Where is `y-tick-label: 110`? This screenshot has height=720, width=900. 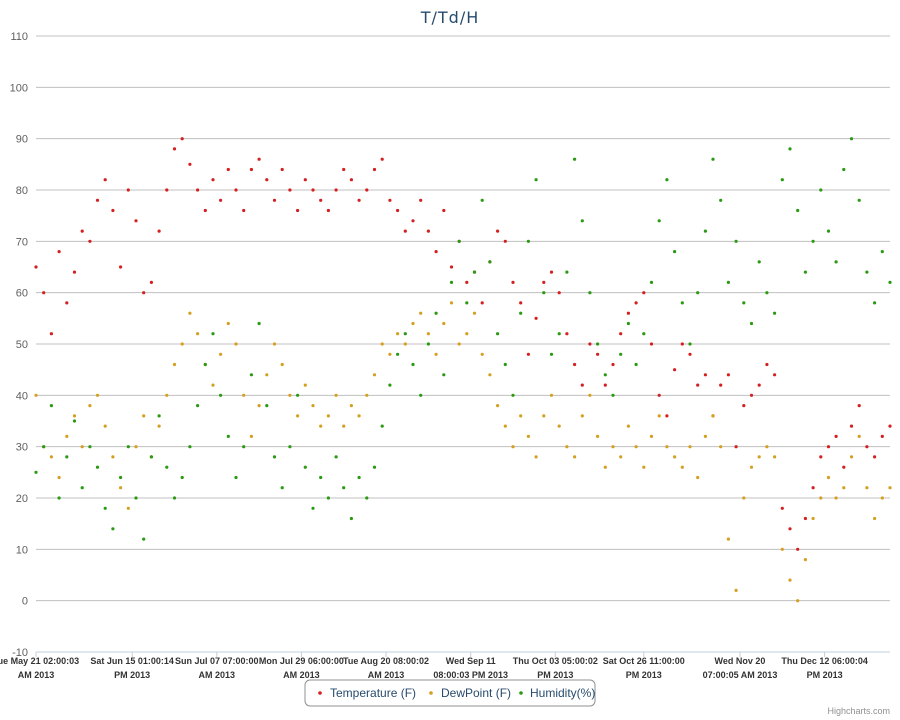 y-tick-label: 110 is located at coordinates (19, 37).